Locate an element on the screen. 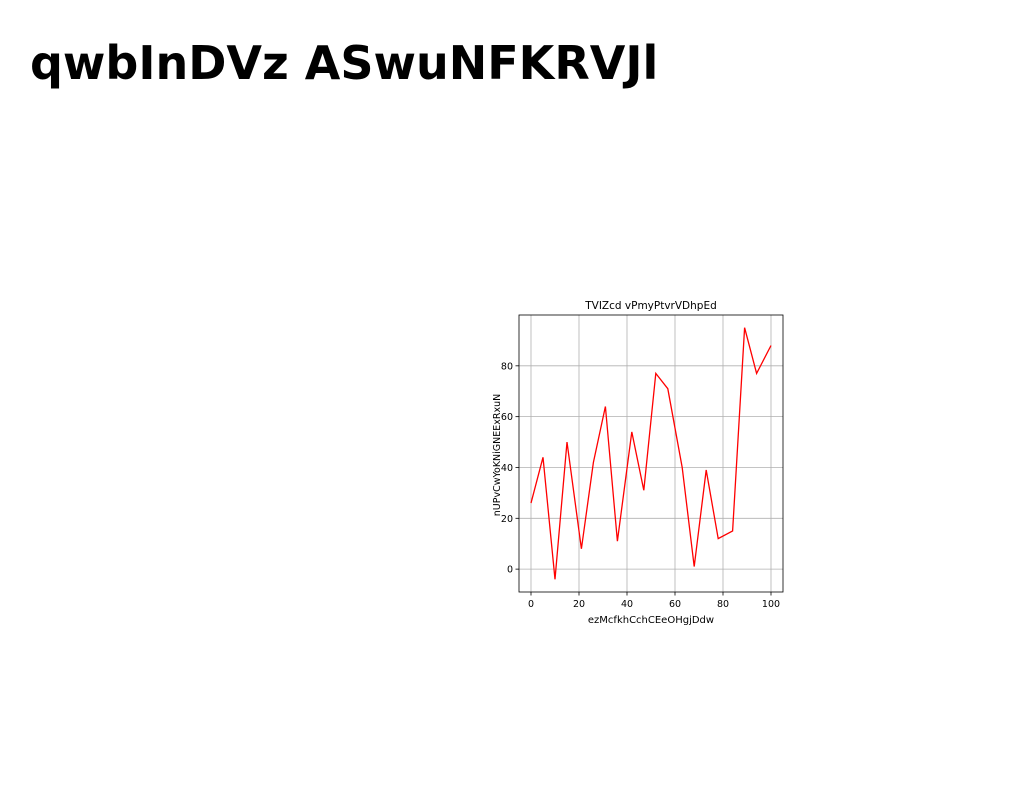  chart-title: TVIZcd vPmyPtvrVDhpEd is located at coordinates (650, 306).